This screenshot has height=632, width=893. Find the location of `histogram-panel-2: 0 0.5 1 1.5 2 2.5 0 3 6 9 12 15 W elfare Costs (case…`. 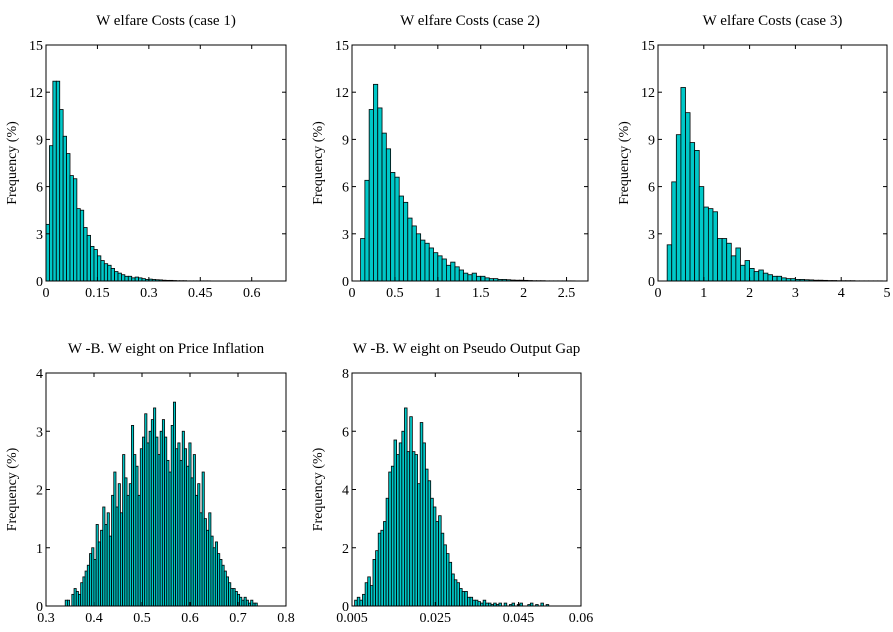

histogram-panel-2: 0 0.5 1 1.5 2 2.5 0 3 6 9 12 15 W elfare Costs (case… is located at coordinates (450, 157).